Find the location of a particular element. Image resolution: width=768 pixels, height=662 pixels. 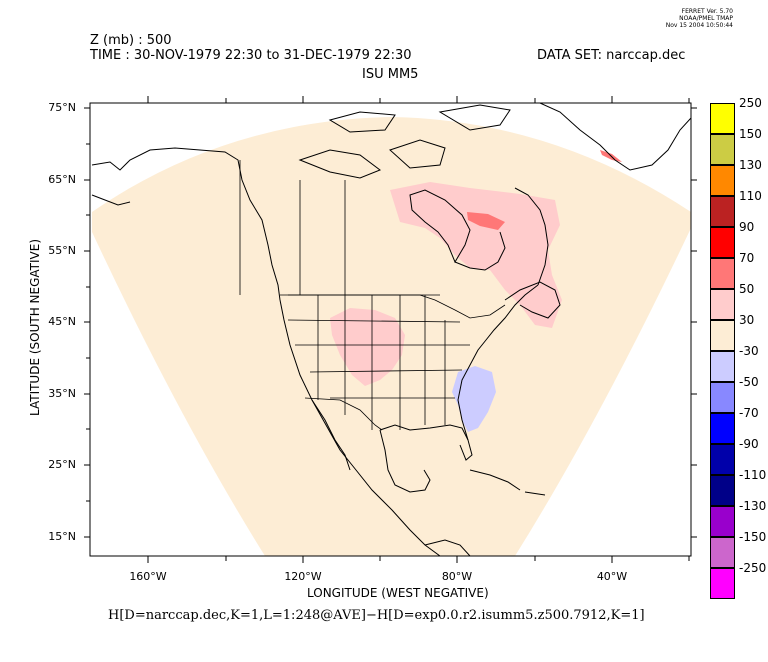

anomaly-positive-plains is located at coordinates (367, 347).